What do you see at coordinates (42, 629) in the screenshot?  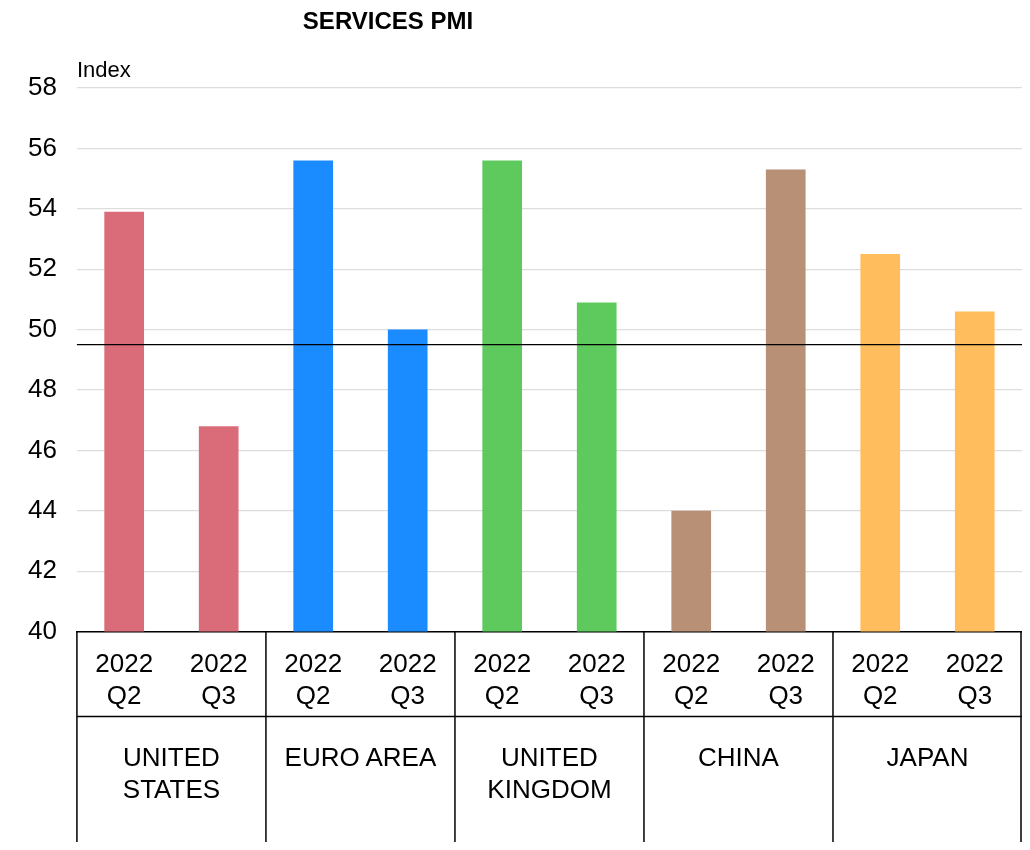 I see `y-tick-label: 40` at bounding box center [42, 629].